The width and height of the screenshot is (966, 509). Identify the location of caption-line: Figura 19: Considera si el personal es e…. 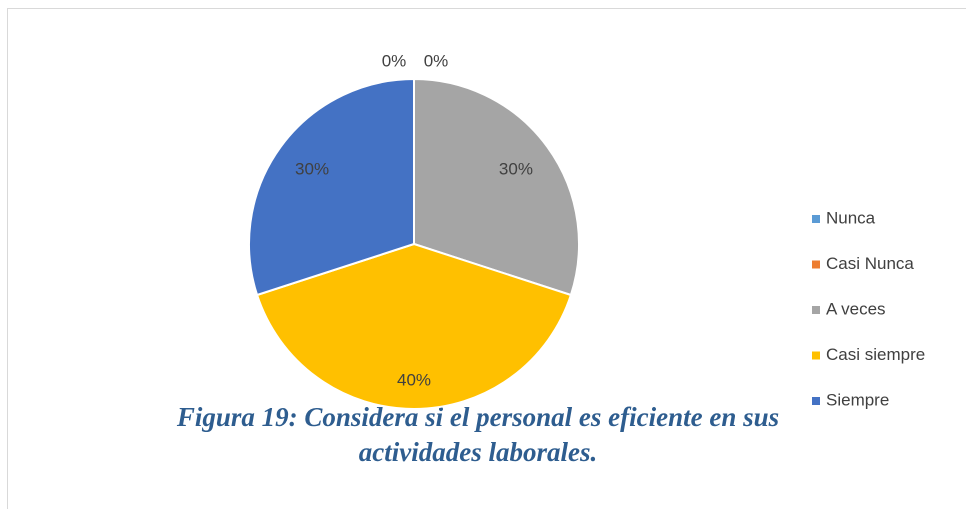
(477, 417).